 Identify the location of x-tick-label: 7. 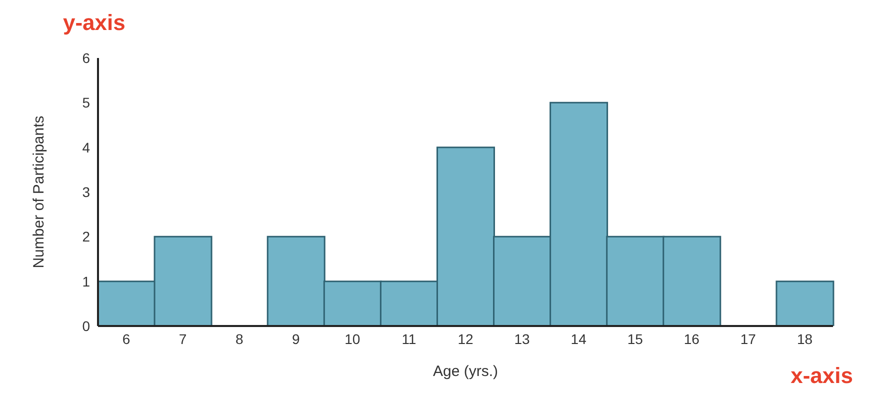
(182, 338).